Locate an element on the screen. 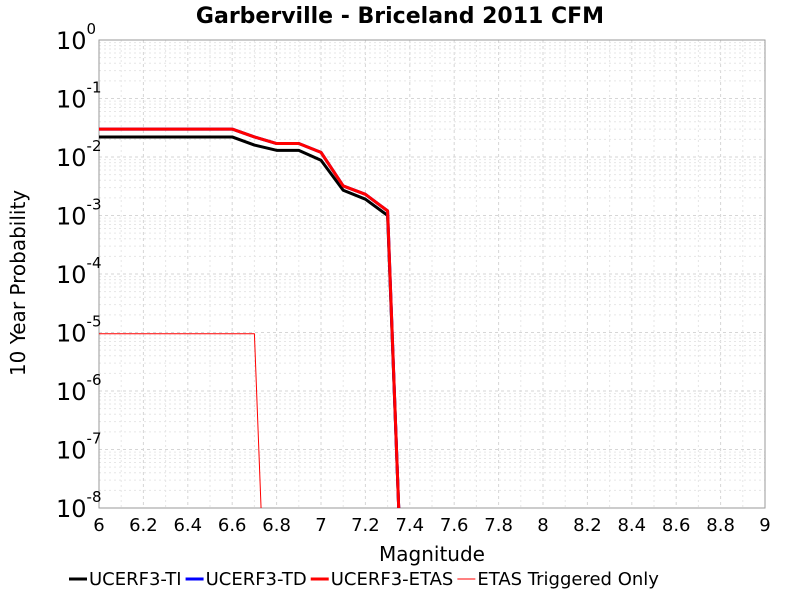 This screenshot has width=800, height=604. x-tick-label: 6.8 is located at coordinates (276, 525).